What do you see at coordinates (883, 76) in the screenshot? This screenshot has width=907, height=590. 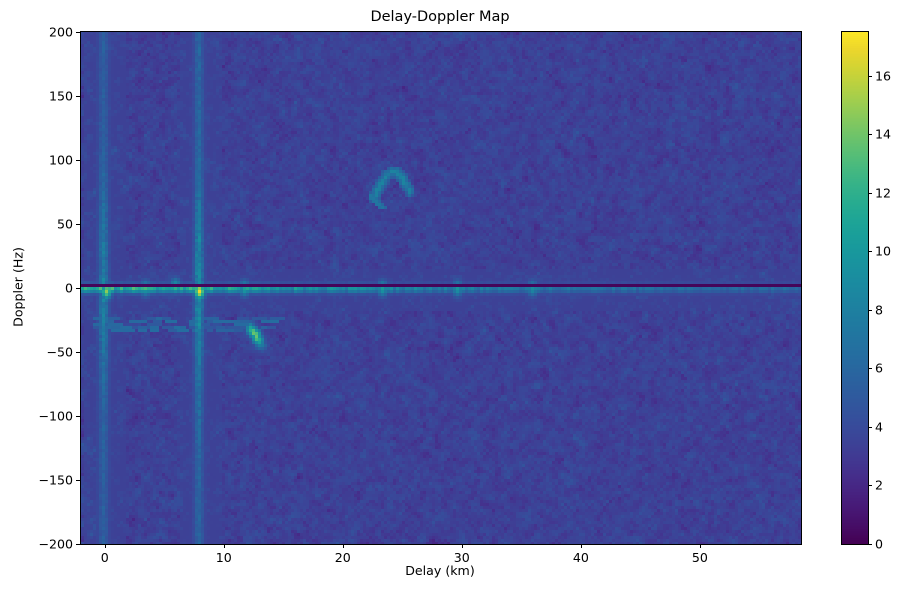 I see `colorbar-tick-label: 16` at bounding box center [883, 76].